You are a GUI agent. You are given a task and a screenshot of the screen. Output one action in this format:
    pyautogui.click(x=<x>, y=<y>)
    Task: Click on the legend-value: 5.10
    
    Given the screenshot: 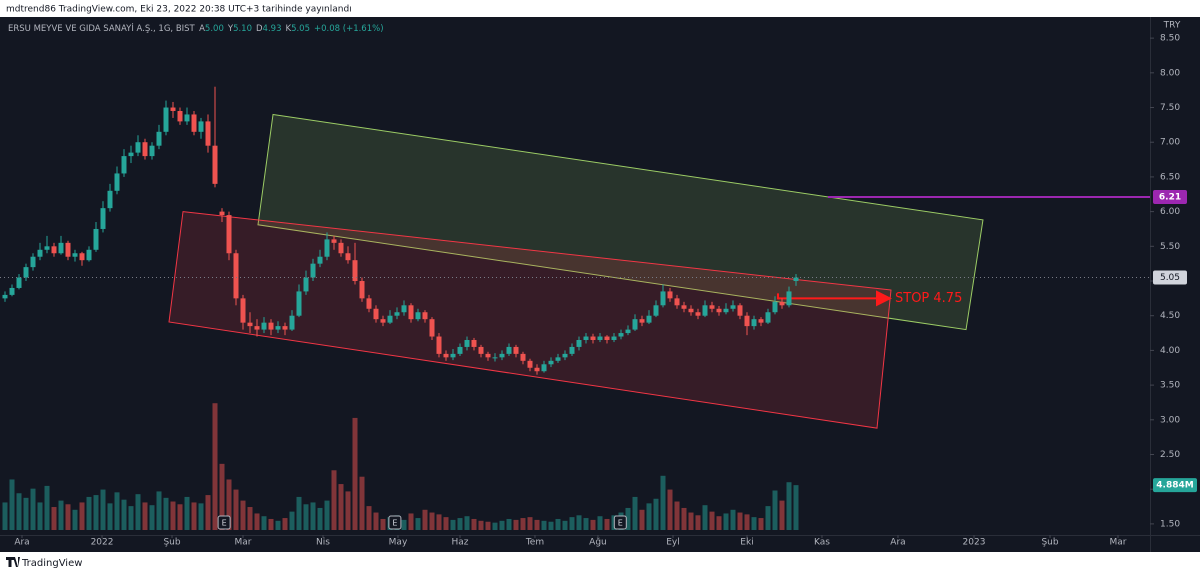 What is the action you would take?
    pyautogui.click(x=242, y=29)
    